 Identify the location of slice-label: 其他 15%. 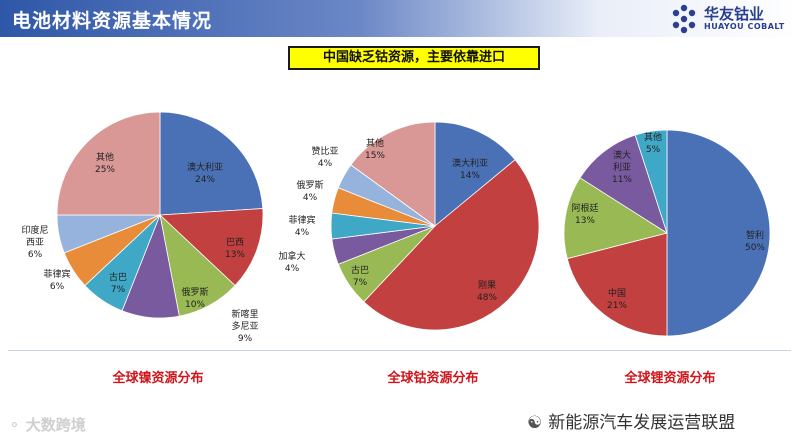
(375, 149).